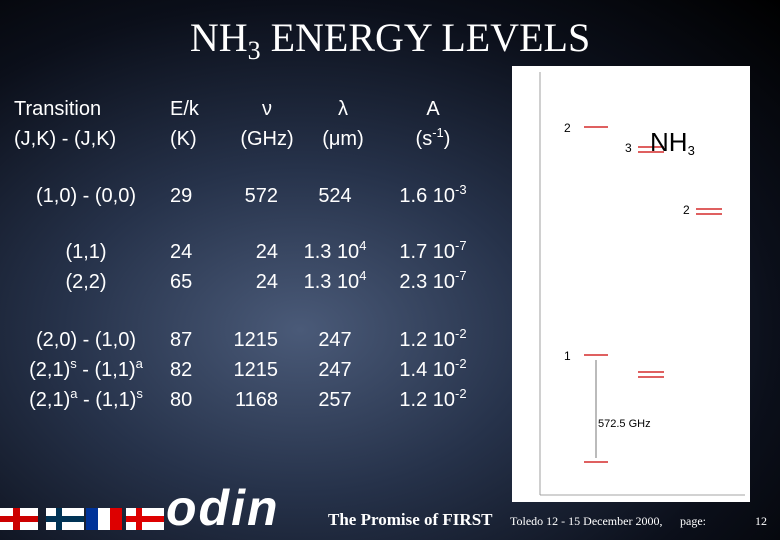  I want to click on text-segment: -3, so click(461, 189).